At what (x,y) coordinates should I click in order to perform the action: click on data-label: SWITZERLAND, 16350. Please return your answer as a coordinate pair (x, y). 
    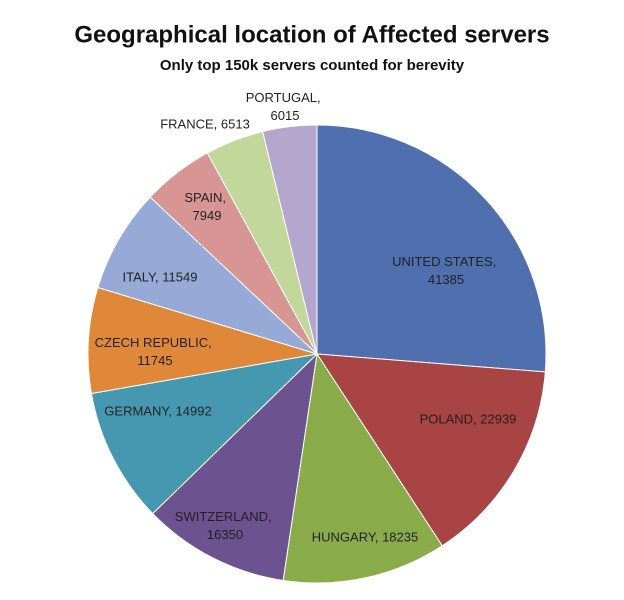
    Looking at the image, I should click on (225, 525).